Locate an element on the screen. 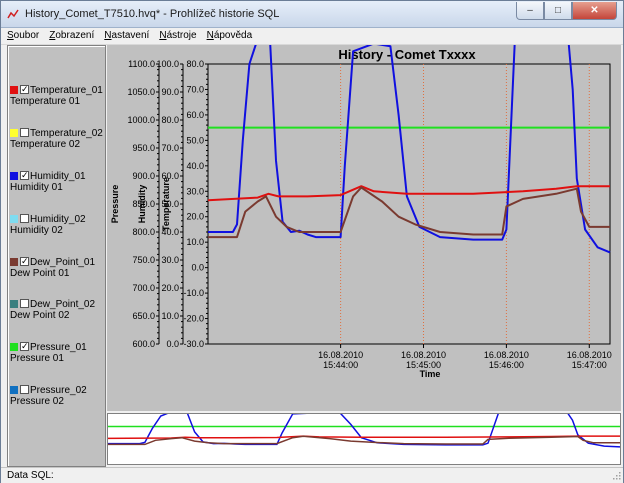 This screenshot has height=483, width=624. channel-description: Humidity 02 is located at coordinates (36, 230).